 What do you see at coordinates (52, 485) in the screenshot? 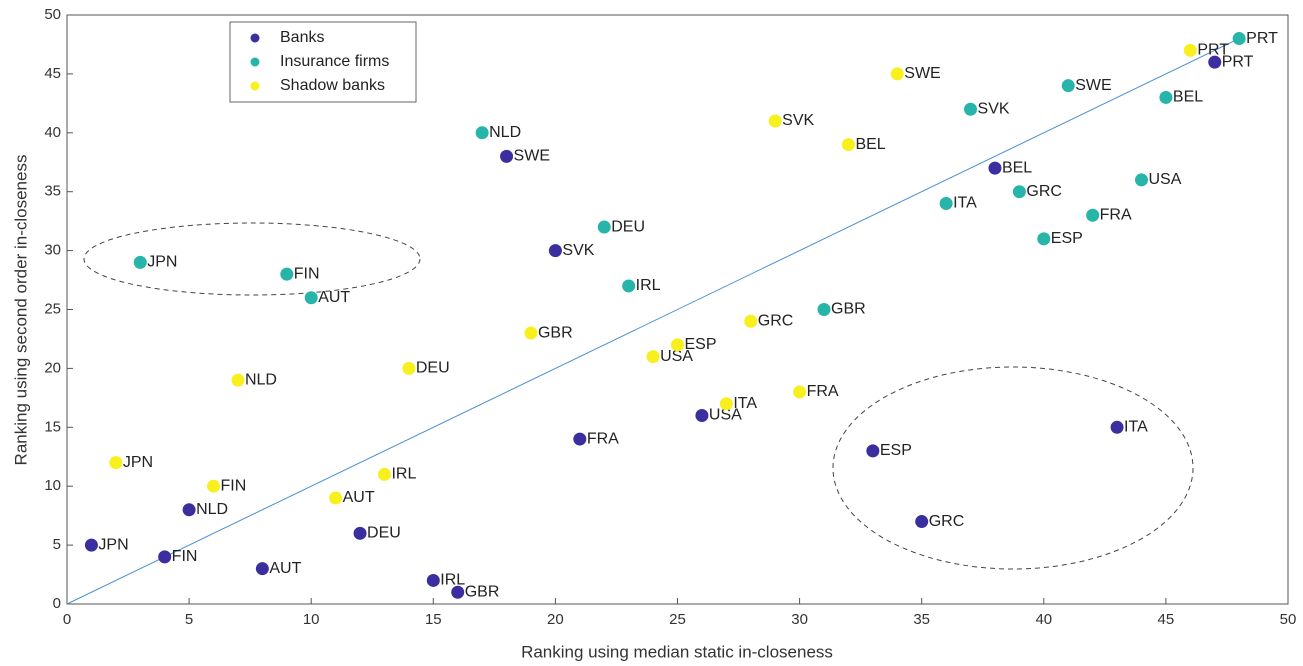
I see `y-tick-label: 10` at bounding box center [52, 485].